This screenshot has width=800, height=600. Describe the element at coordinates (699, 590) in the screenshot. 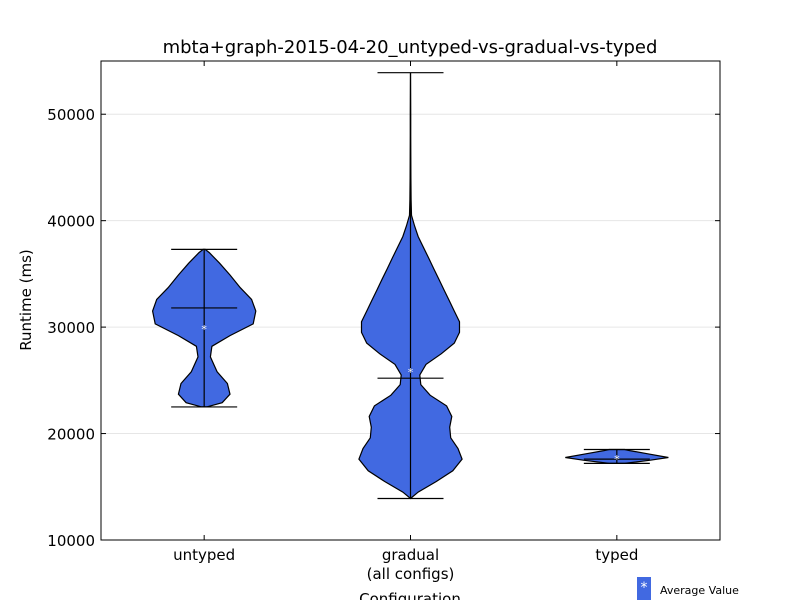

I see `legend-label: Average Value` at that location.